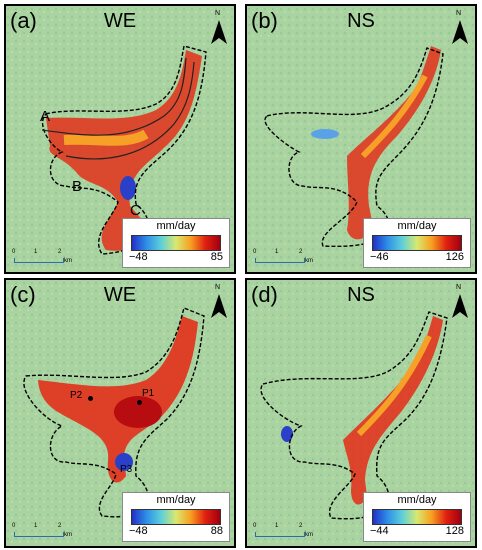  What do you see at coordinates (135, 210) in the screenshot?
I see `annotation-c: C` at bounding box center [135, 210].